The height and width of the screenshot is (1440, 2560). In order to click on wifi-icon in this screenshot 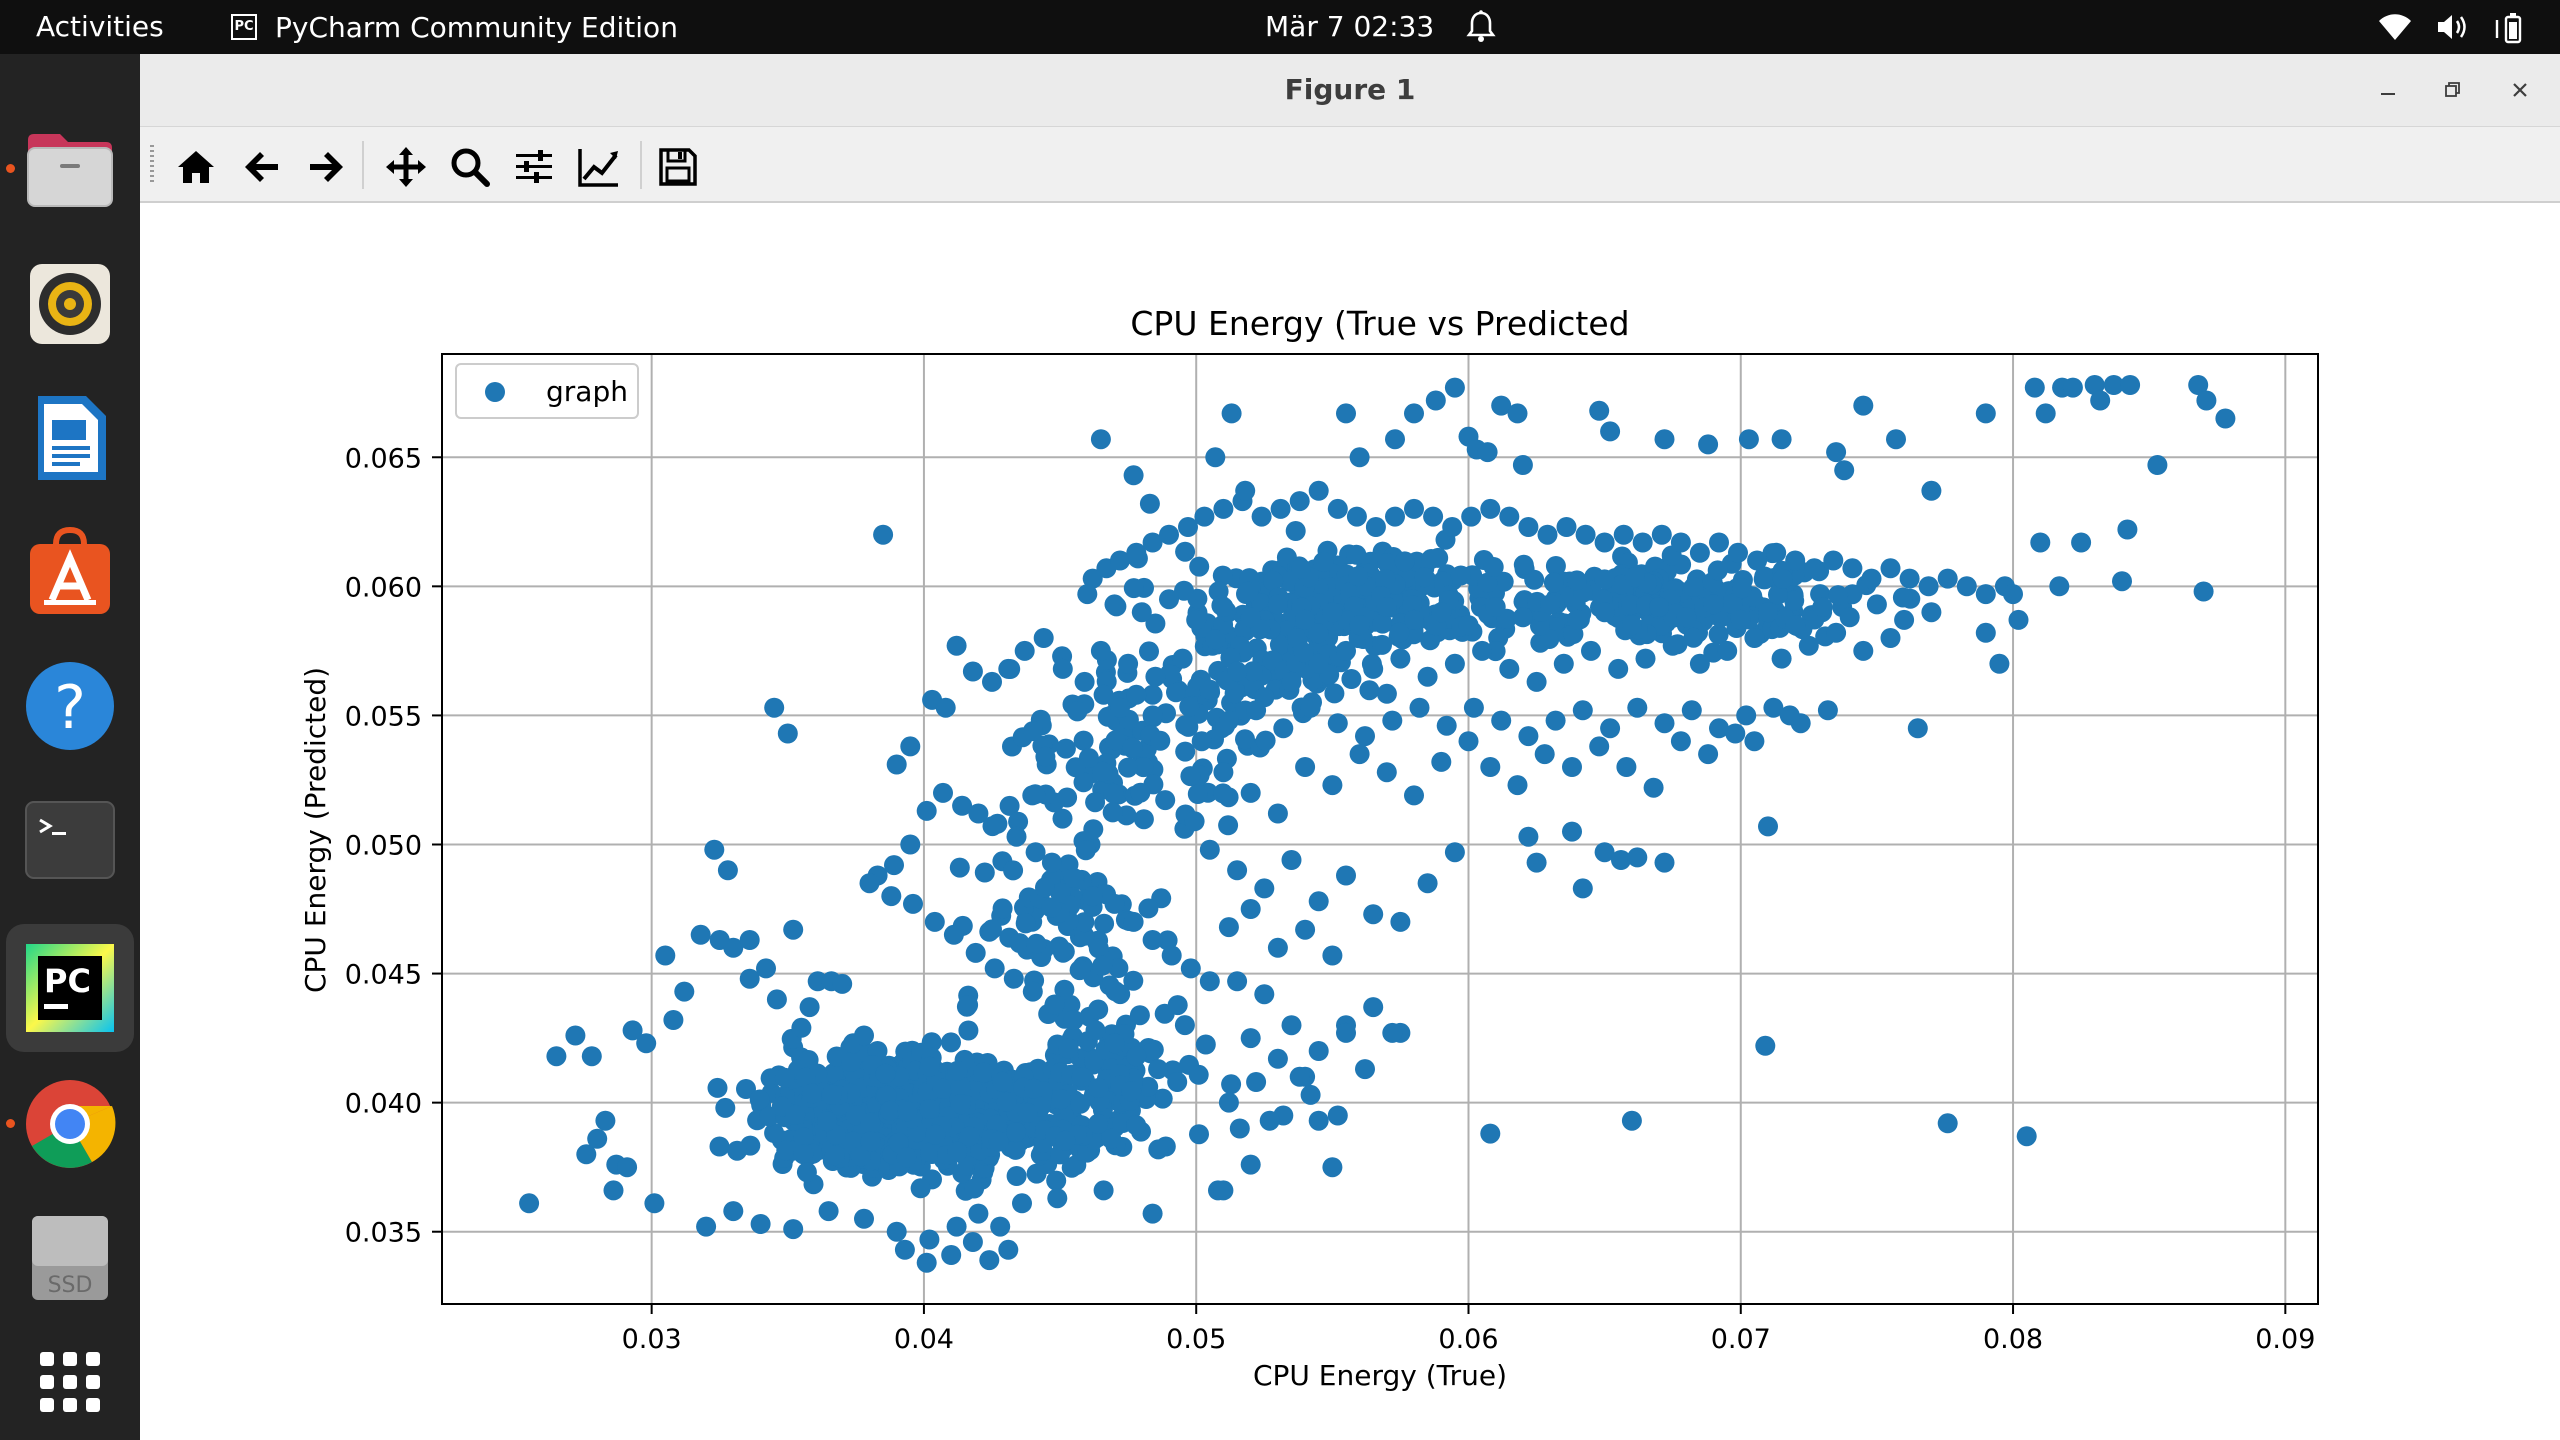, I will do `click(2395, 27)`.